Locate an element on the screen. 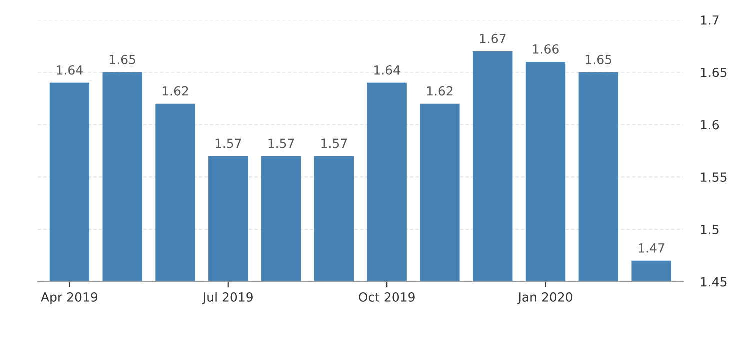  x-tick-label: Oct 2019 is located at coordinates (387, 297).